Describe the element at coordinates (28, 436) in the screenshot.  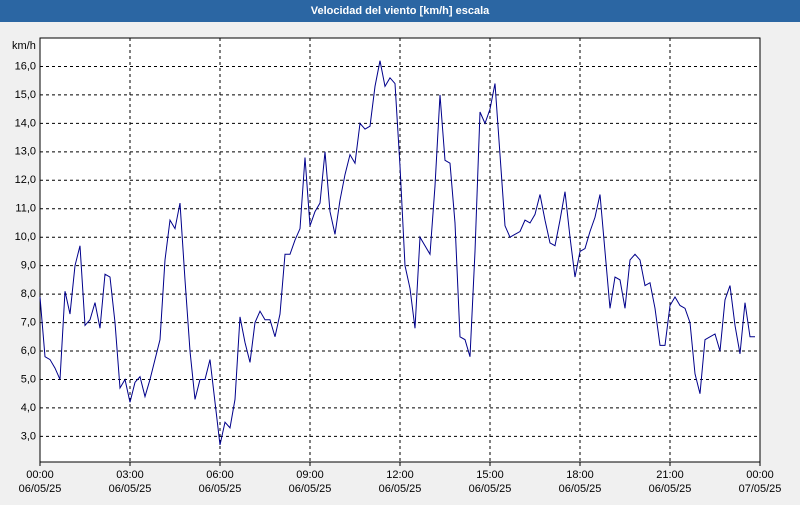
I see `y-tick-label: 3,0` at that location.